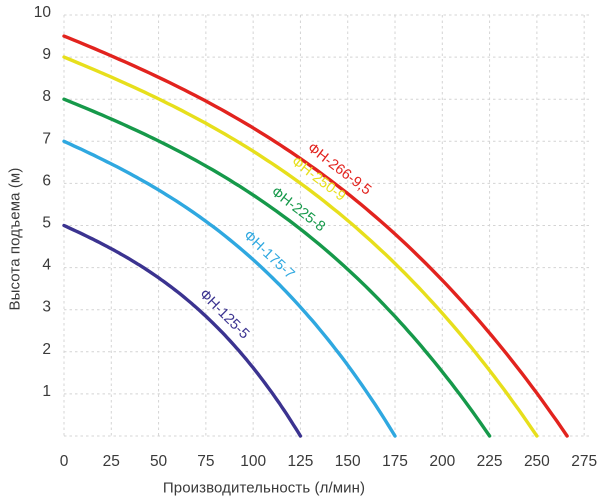 The image size is (600, 499). What do you see at coordinates (46, 96) in the screenshot?
I see `y-tick-label: 8` at bounding box center [46, 96].